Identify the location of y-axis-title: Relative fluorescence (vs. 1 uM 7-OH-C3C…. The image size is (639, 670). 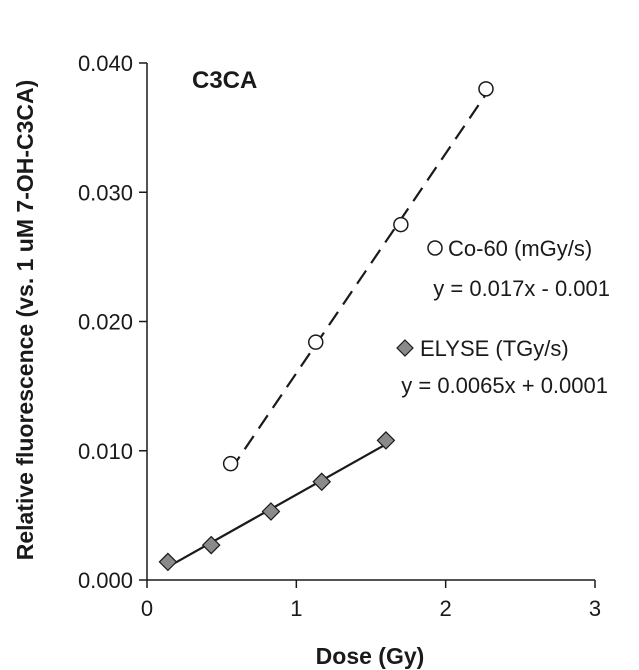
(25, 320).